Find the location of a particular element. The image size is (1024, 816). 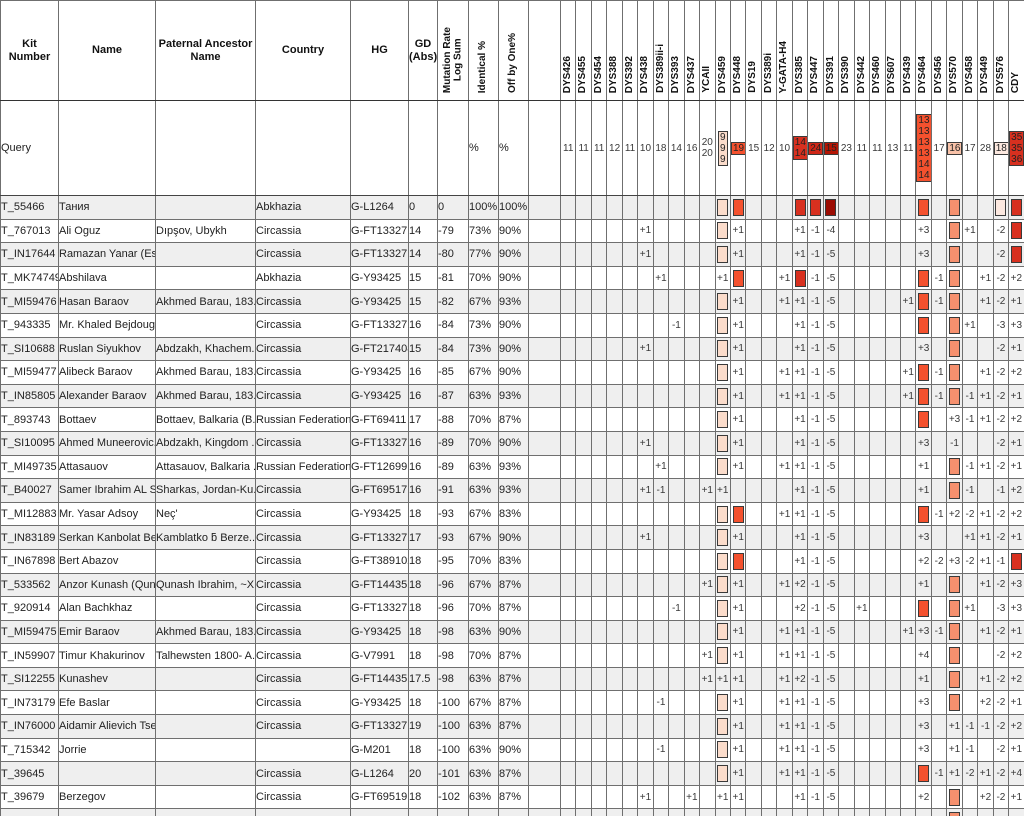

name-cell: Ruslan Siyukhov is located at coordinates (107, 349).